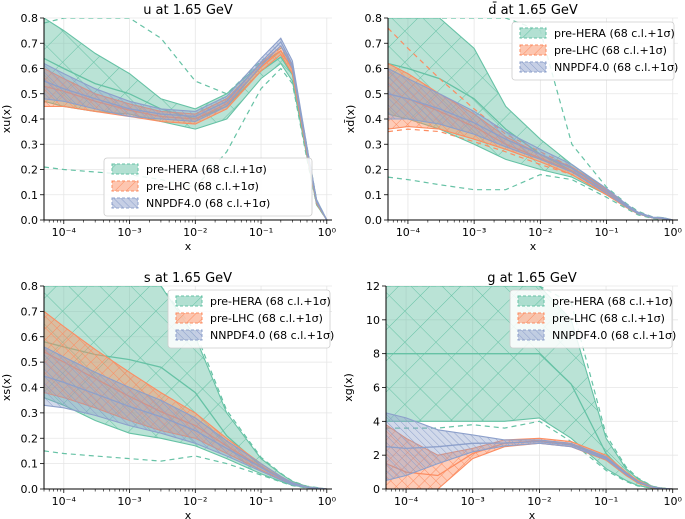 The width and height of the screenshot is (685, 519). Describe the element at coordinates (376, 455) in the screenshot. I see `y-tick-label: 2` at that location.